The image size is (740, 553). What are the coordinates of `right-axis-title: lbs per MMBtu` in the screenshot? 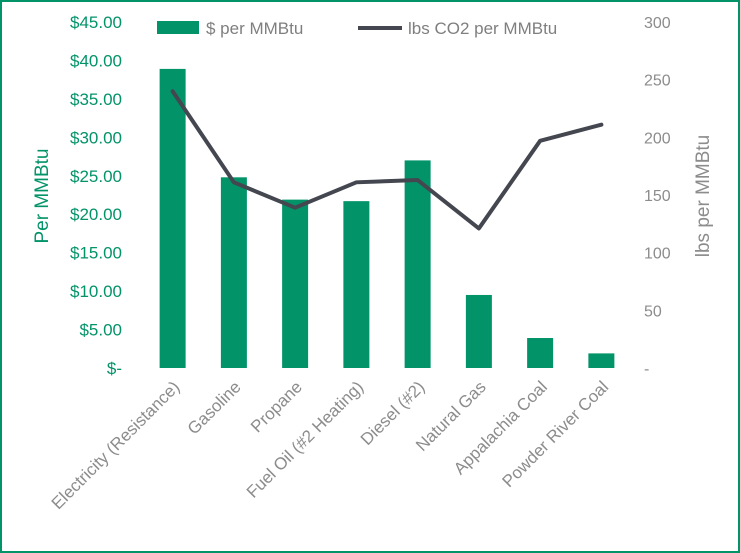 It's located at (703, 196).